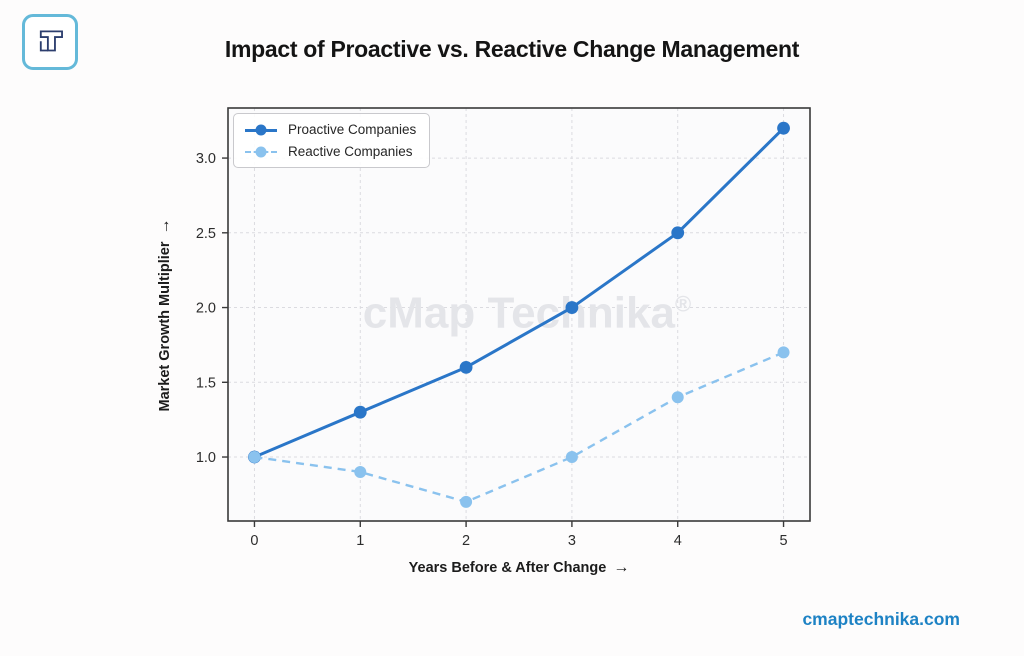  Describe the element at coordinates (519, 427) in the screenshot. I see `series-line-reactive` at that location.